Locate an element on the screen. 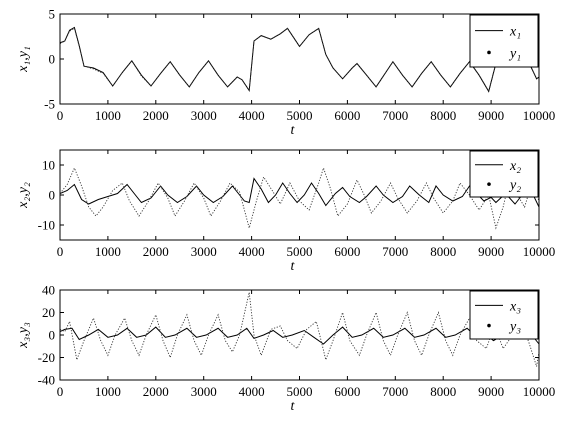 The width and height of the screenshot is (580, 426). legend: x₂ y₂ is located at coordinates (504, 174).